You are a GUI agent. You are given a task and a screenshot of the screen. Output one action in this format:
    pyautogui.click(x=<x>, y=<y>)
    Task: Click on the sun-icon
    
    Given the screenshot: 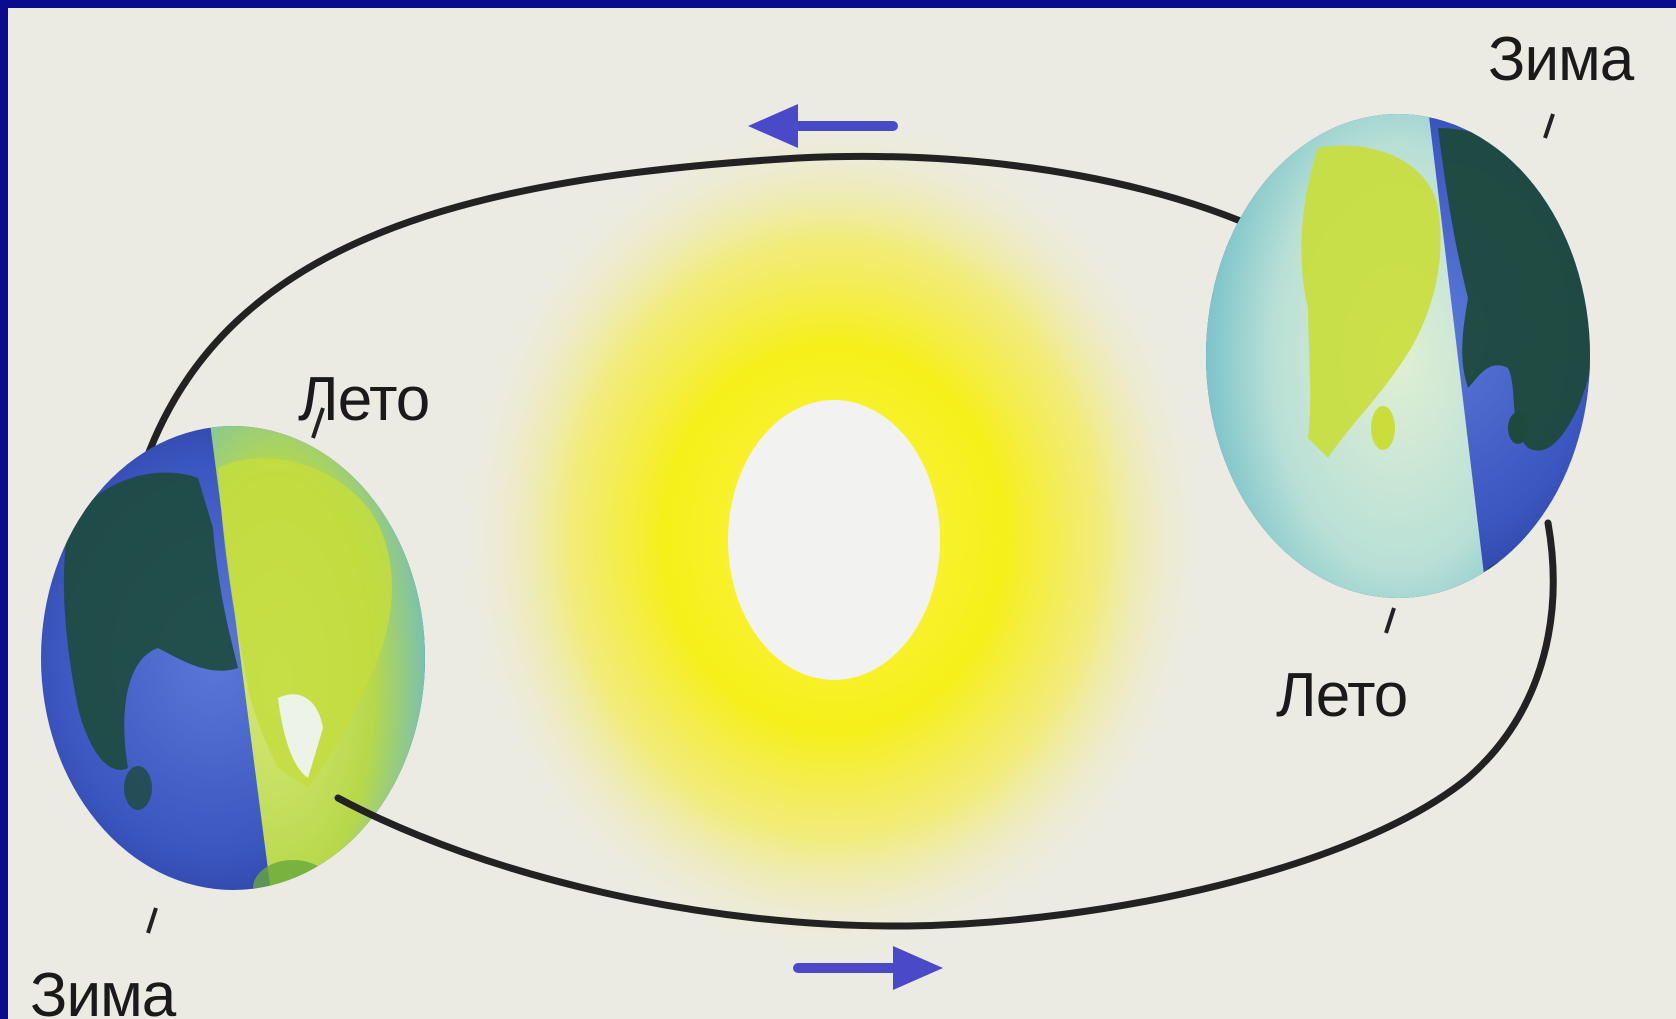 What is the action you would take?
    pyautogui.click(x=834, y=540)
    